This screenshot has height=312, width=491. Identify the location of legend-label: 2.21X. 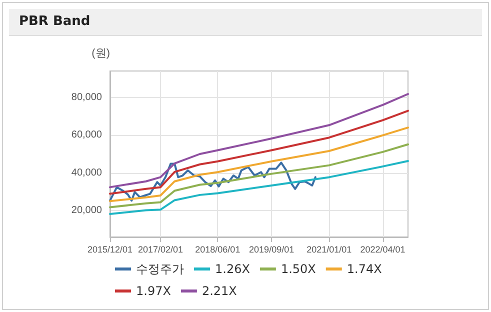
(219, 291).